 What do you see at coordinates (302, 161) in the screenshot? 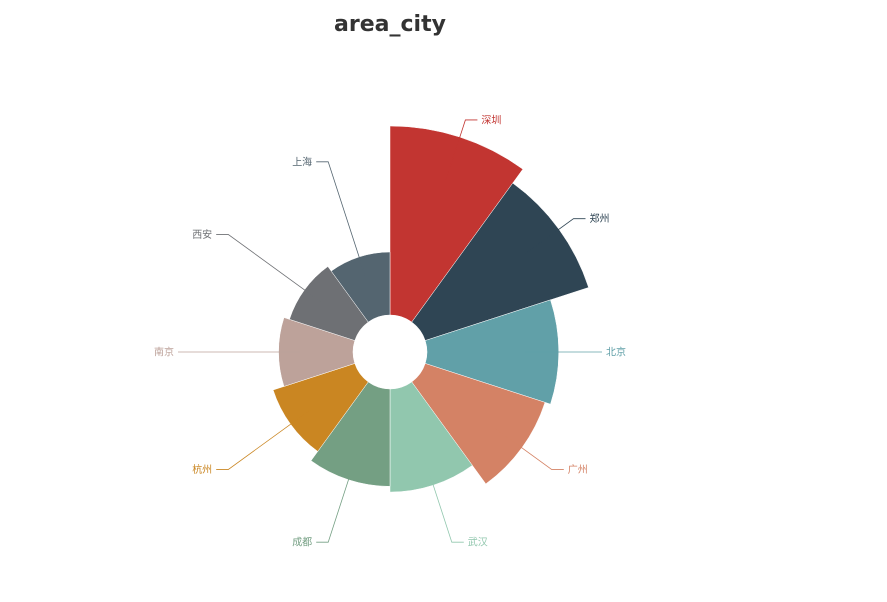
I see `slice-label-9: 上海` at bounding box center [302, 161].